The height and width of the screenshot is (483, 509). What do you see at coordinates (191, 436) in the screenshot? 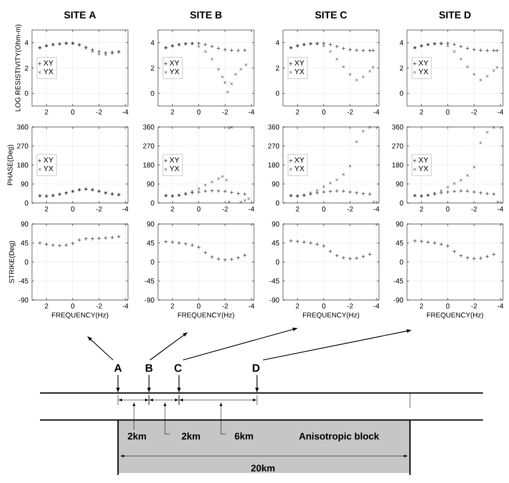
I see `text: 2km` at bounding box center [191, 436].